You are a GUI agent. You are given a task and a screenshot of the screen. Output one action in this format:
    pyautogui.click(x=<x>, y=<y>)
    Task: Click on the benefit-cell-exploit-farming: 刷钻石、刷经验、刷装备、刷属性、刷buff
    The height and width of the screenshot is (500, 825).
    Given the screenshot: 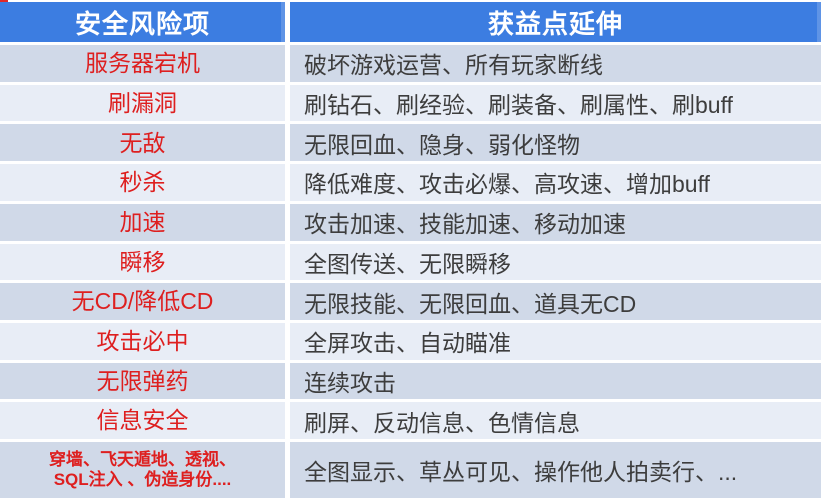 What is the action you would take?
    pyautogui.click(x=555, y=103)
    